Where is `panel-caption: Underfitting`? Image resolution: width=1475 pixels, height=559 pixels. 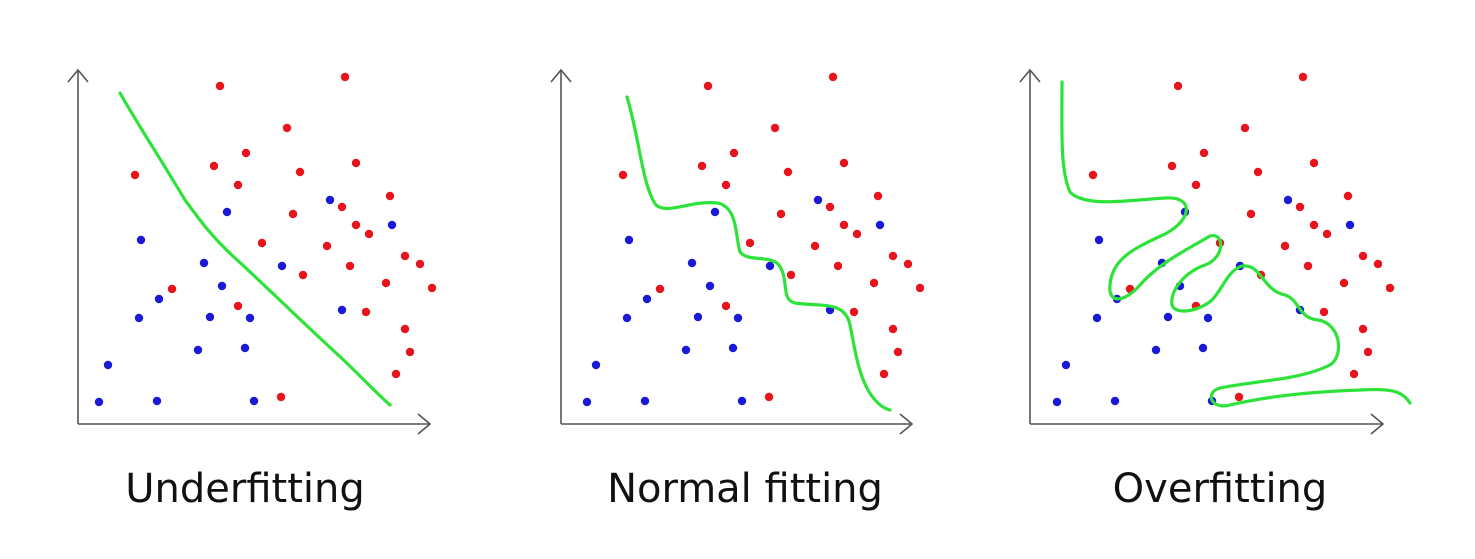 panel-caption: Underfitting is located at coordinates (245, 489).